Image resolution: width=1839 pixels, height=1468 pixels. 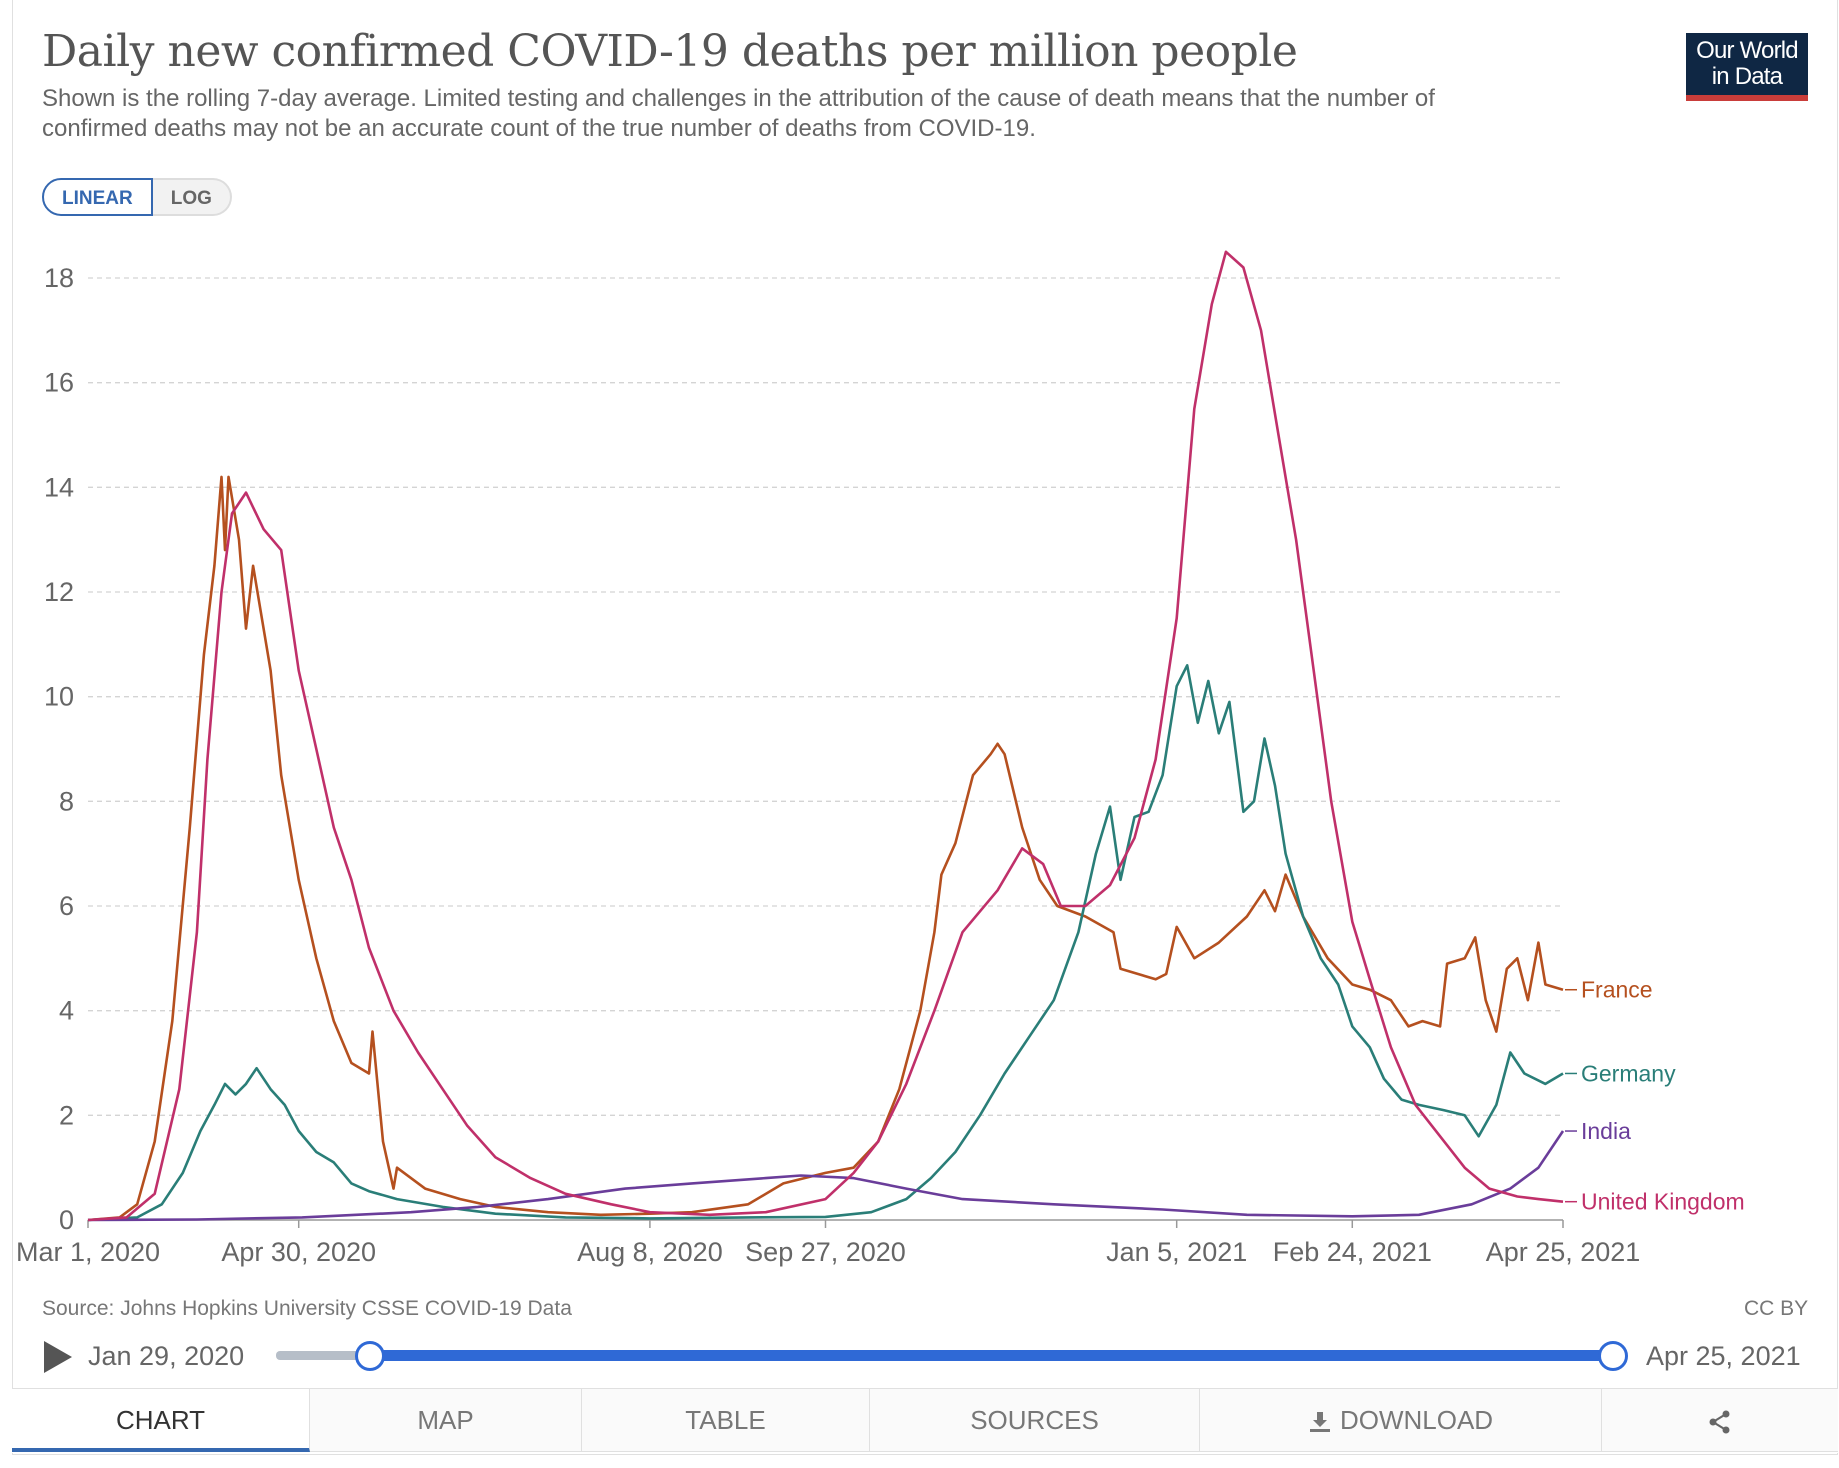 What do you see at coordinates (66, 1220) in the screenshot?
I see `y-tick-label: 0` at bounding box center [66, 1220].